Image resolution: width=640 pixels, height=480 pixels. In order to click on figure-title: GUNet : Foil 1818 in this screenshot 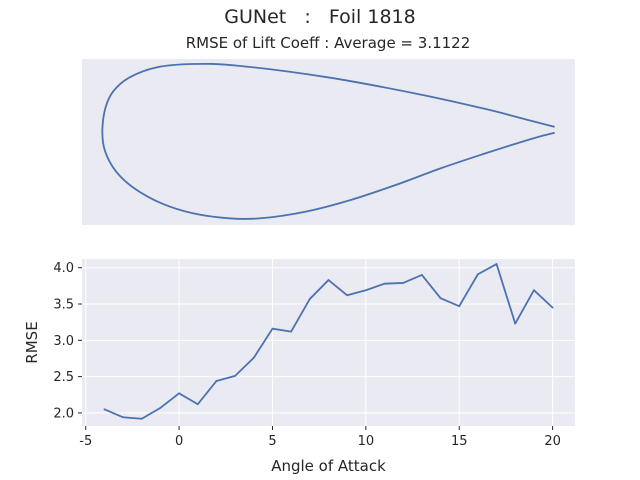, I will do `click(320, 17)`.